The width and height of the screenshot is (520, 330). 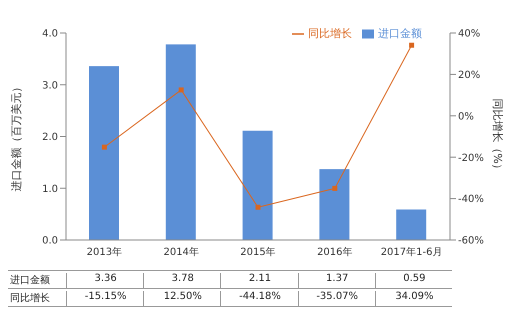 I want to click on data-label: 3.36, so click(x=105, y=280).